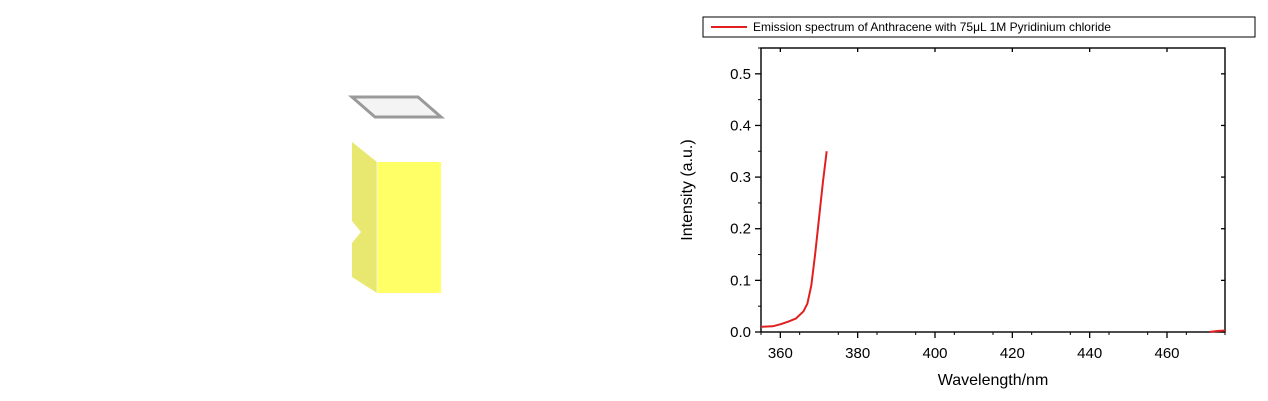 The width and height of the screenshot is (1268, 401). I want to click on x-tick-label: 420, so click(1012, 353).